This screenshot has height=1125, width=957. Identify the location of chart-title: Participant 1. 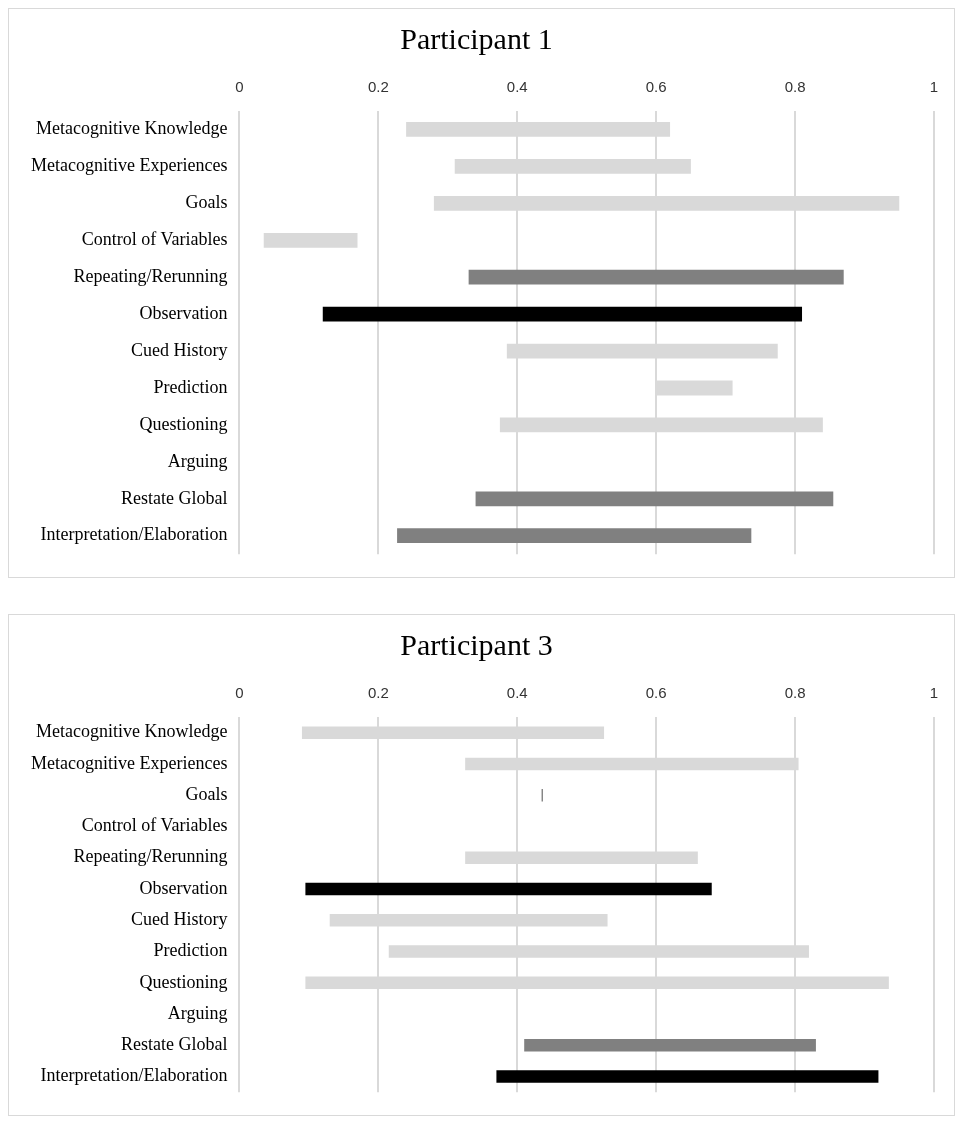
(476, 38).